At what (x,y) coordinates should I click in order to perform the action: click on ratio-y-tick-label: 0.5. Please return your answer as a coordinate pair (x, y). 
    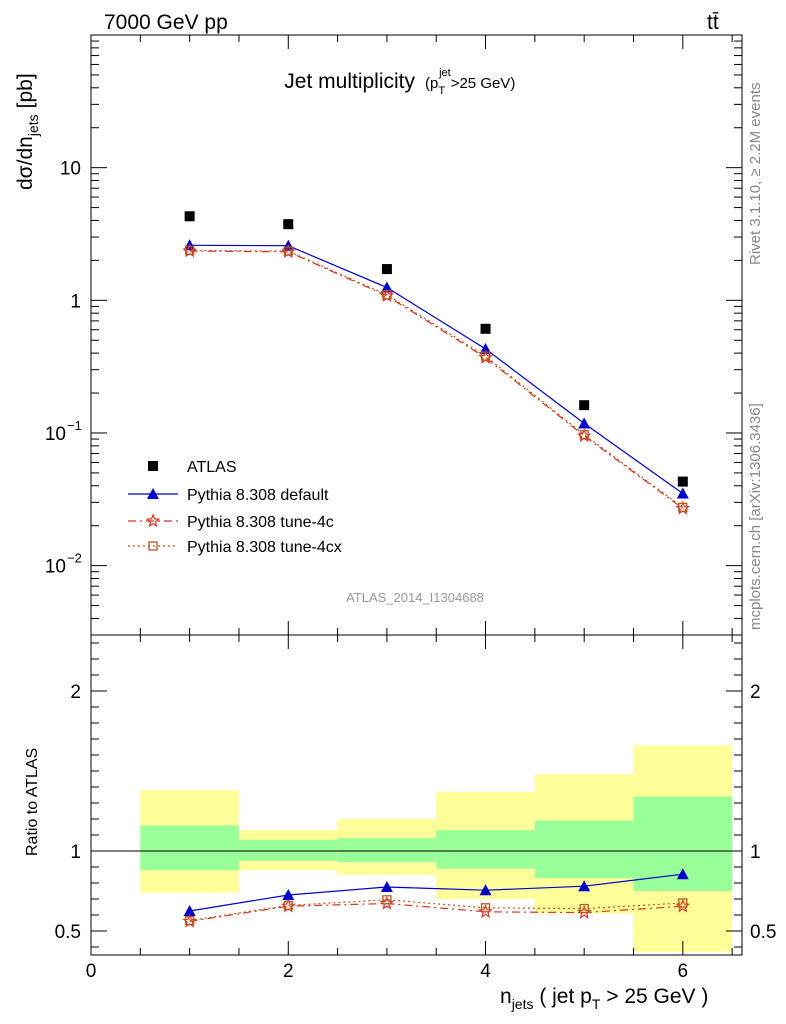
    Looking at the image, I should click on (68, 932).